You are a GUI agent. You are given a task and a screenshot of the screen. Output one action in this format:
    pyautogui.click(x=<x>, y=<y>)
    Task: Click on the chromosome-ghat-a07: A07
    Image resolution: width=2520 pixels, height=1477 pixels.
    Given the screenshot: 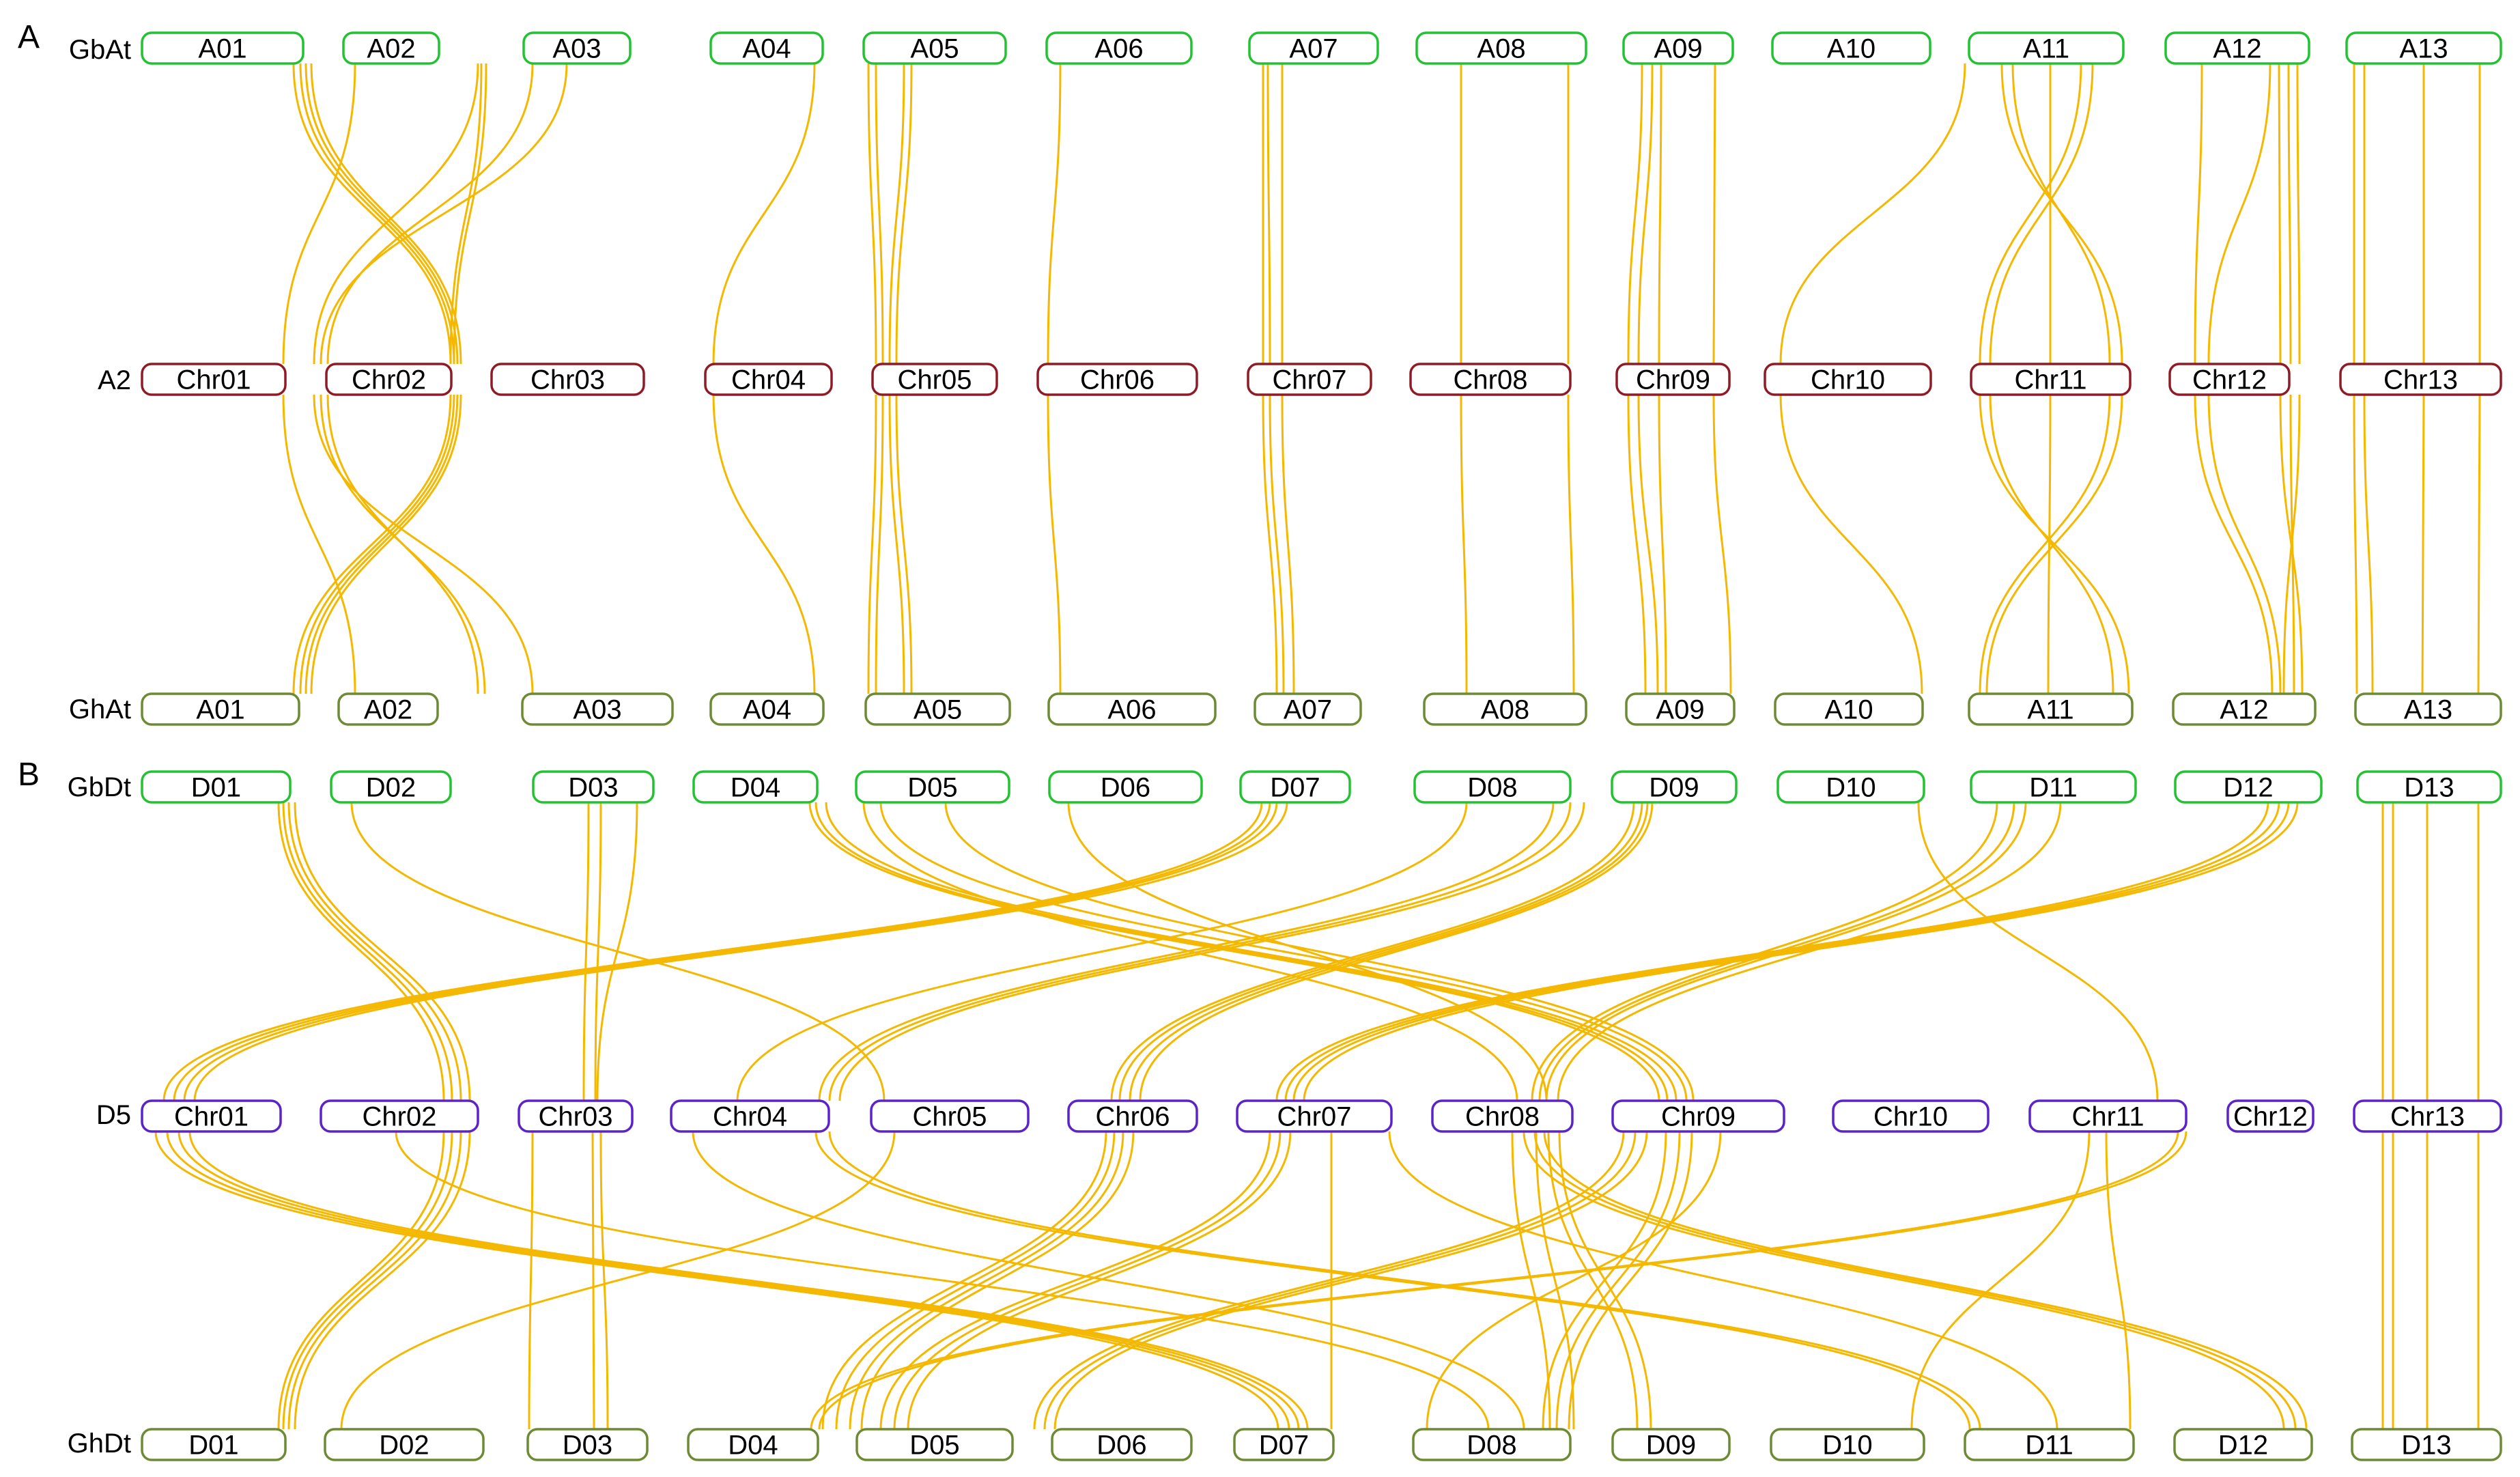 What is the action you would take?
    pyautogui.click(x=1308, y=709)
    